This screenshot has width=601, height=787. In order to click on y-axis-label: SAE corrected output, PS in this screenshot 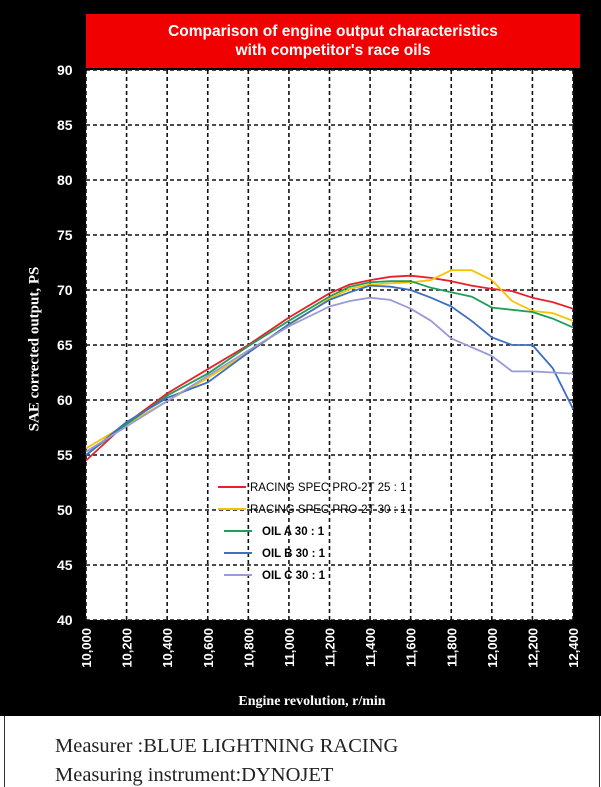, I will do `click(34, 349)`.